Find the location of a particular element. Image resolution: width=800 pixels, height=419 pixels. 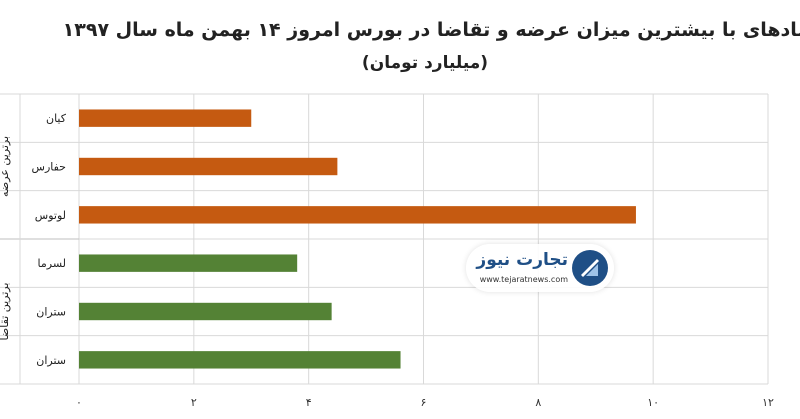

category-label: لوتوس is located at coordinates (50, 215).